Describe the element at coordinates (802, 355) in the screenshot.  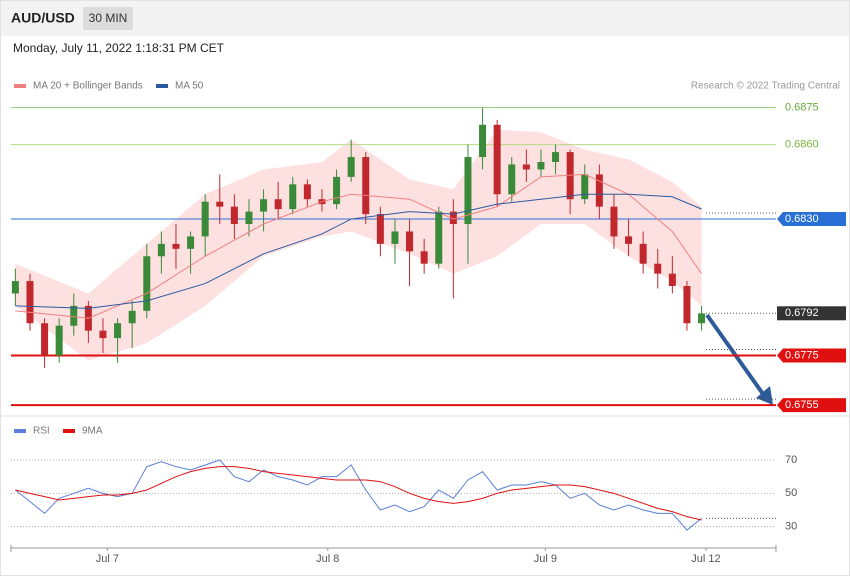
I see `level-label: 0.6775` at that location.